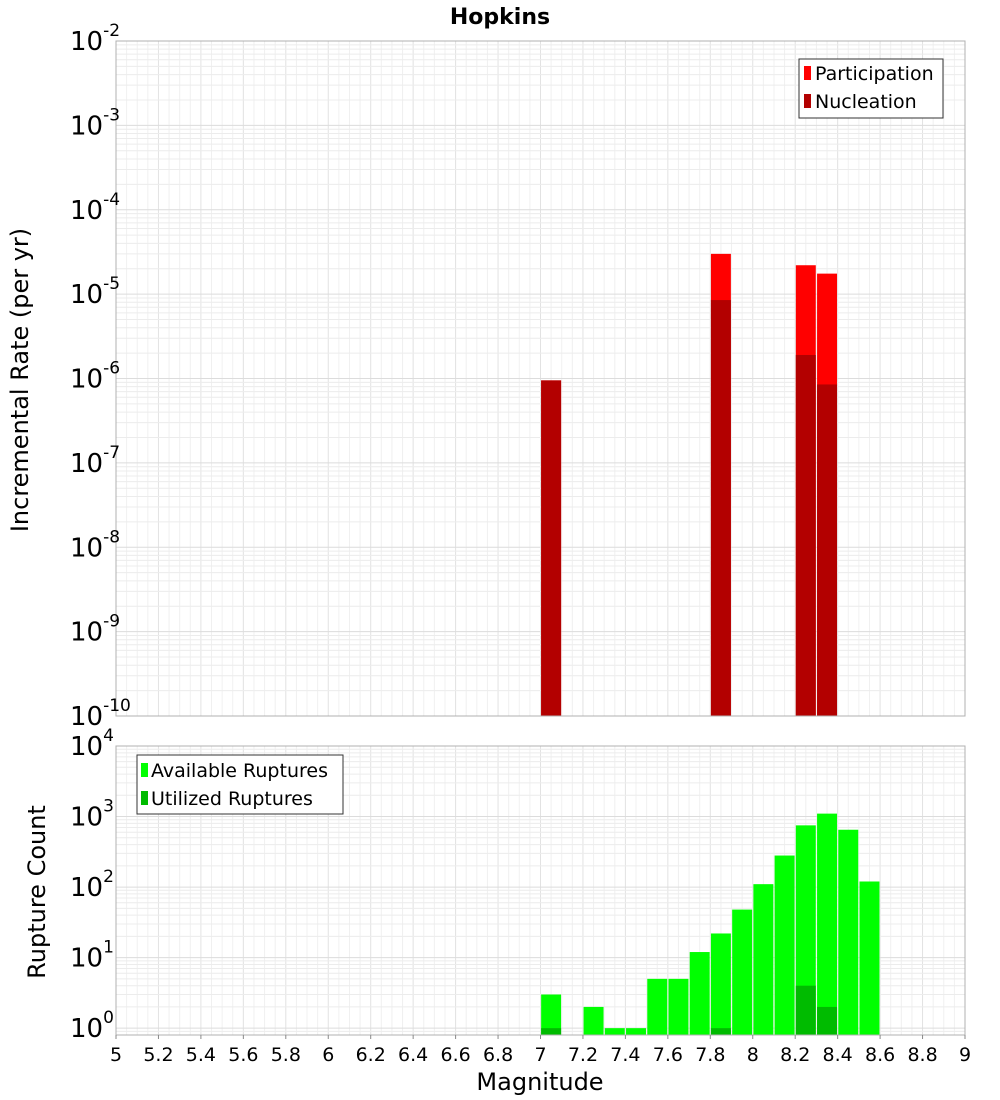 This screenshot has height=1100, width=1000. What do you see at coordinates (874, 74) in the screenshot?
I see `legend-label-participation: Participation` at bounding box center [874, 74].